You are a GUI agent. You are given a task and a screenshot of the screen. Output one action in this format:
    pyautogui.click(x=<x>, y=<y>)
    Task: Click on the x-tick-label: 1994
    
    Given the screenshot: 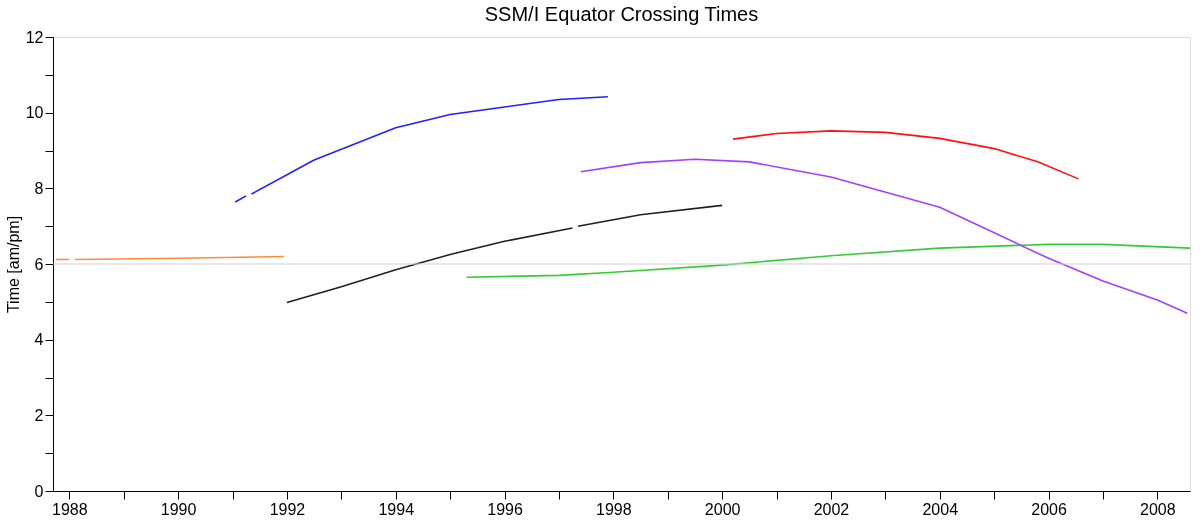 What is the action you would take?
    pyautogui.click(x=396, y=509)
    